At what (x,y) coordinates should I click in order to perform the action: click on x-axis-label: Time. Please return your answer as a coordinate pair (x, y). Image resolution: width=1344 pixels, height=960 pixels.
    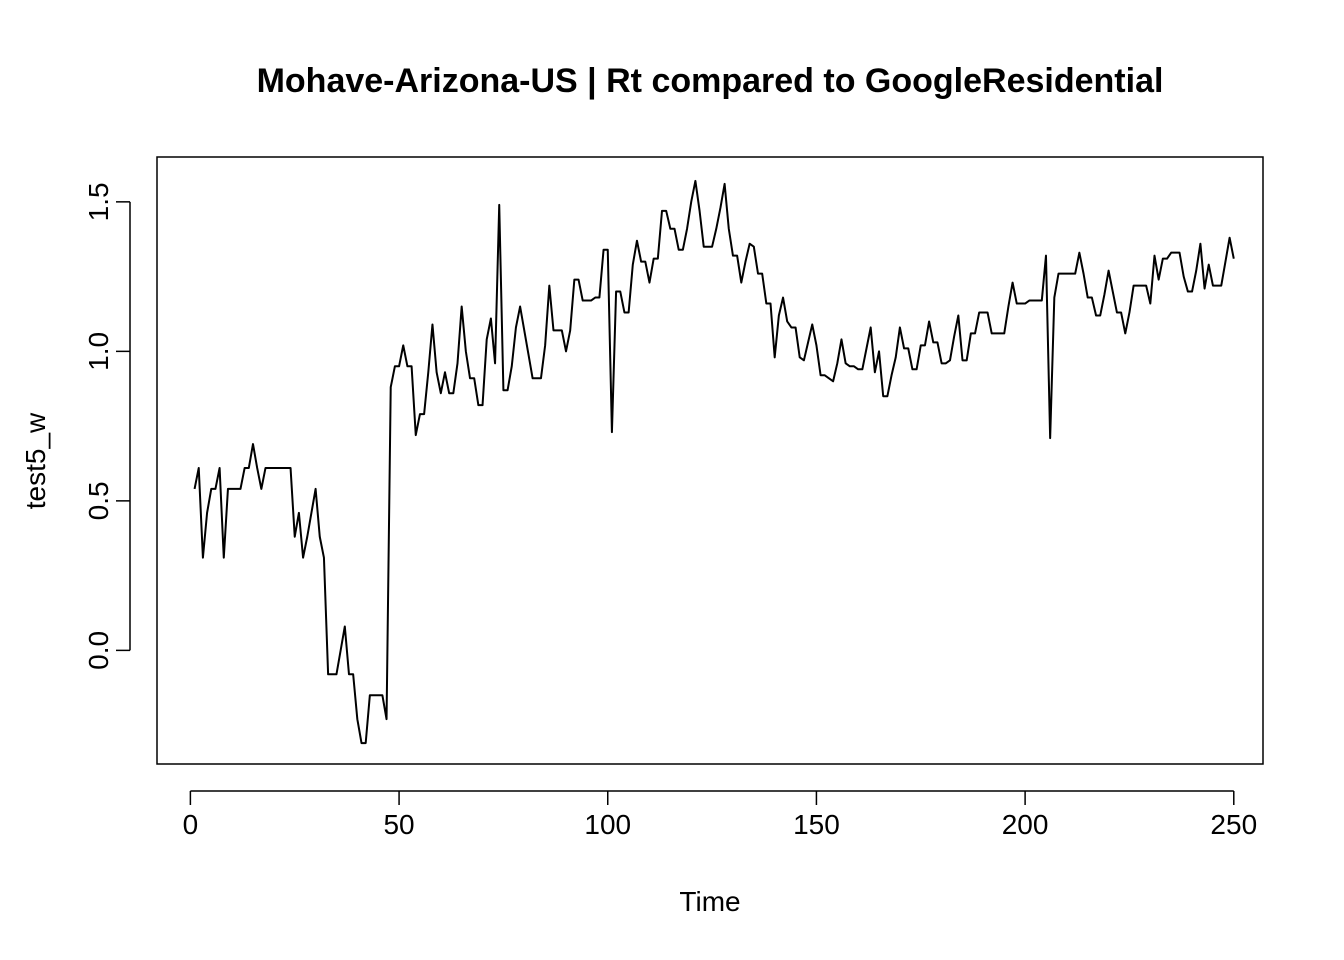
    Looking at the image, I should click on (709, 901).